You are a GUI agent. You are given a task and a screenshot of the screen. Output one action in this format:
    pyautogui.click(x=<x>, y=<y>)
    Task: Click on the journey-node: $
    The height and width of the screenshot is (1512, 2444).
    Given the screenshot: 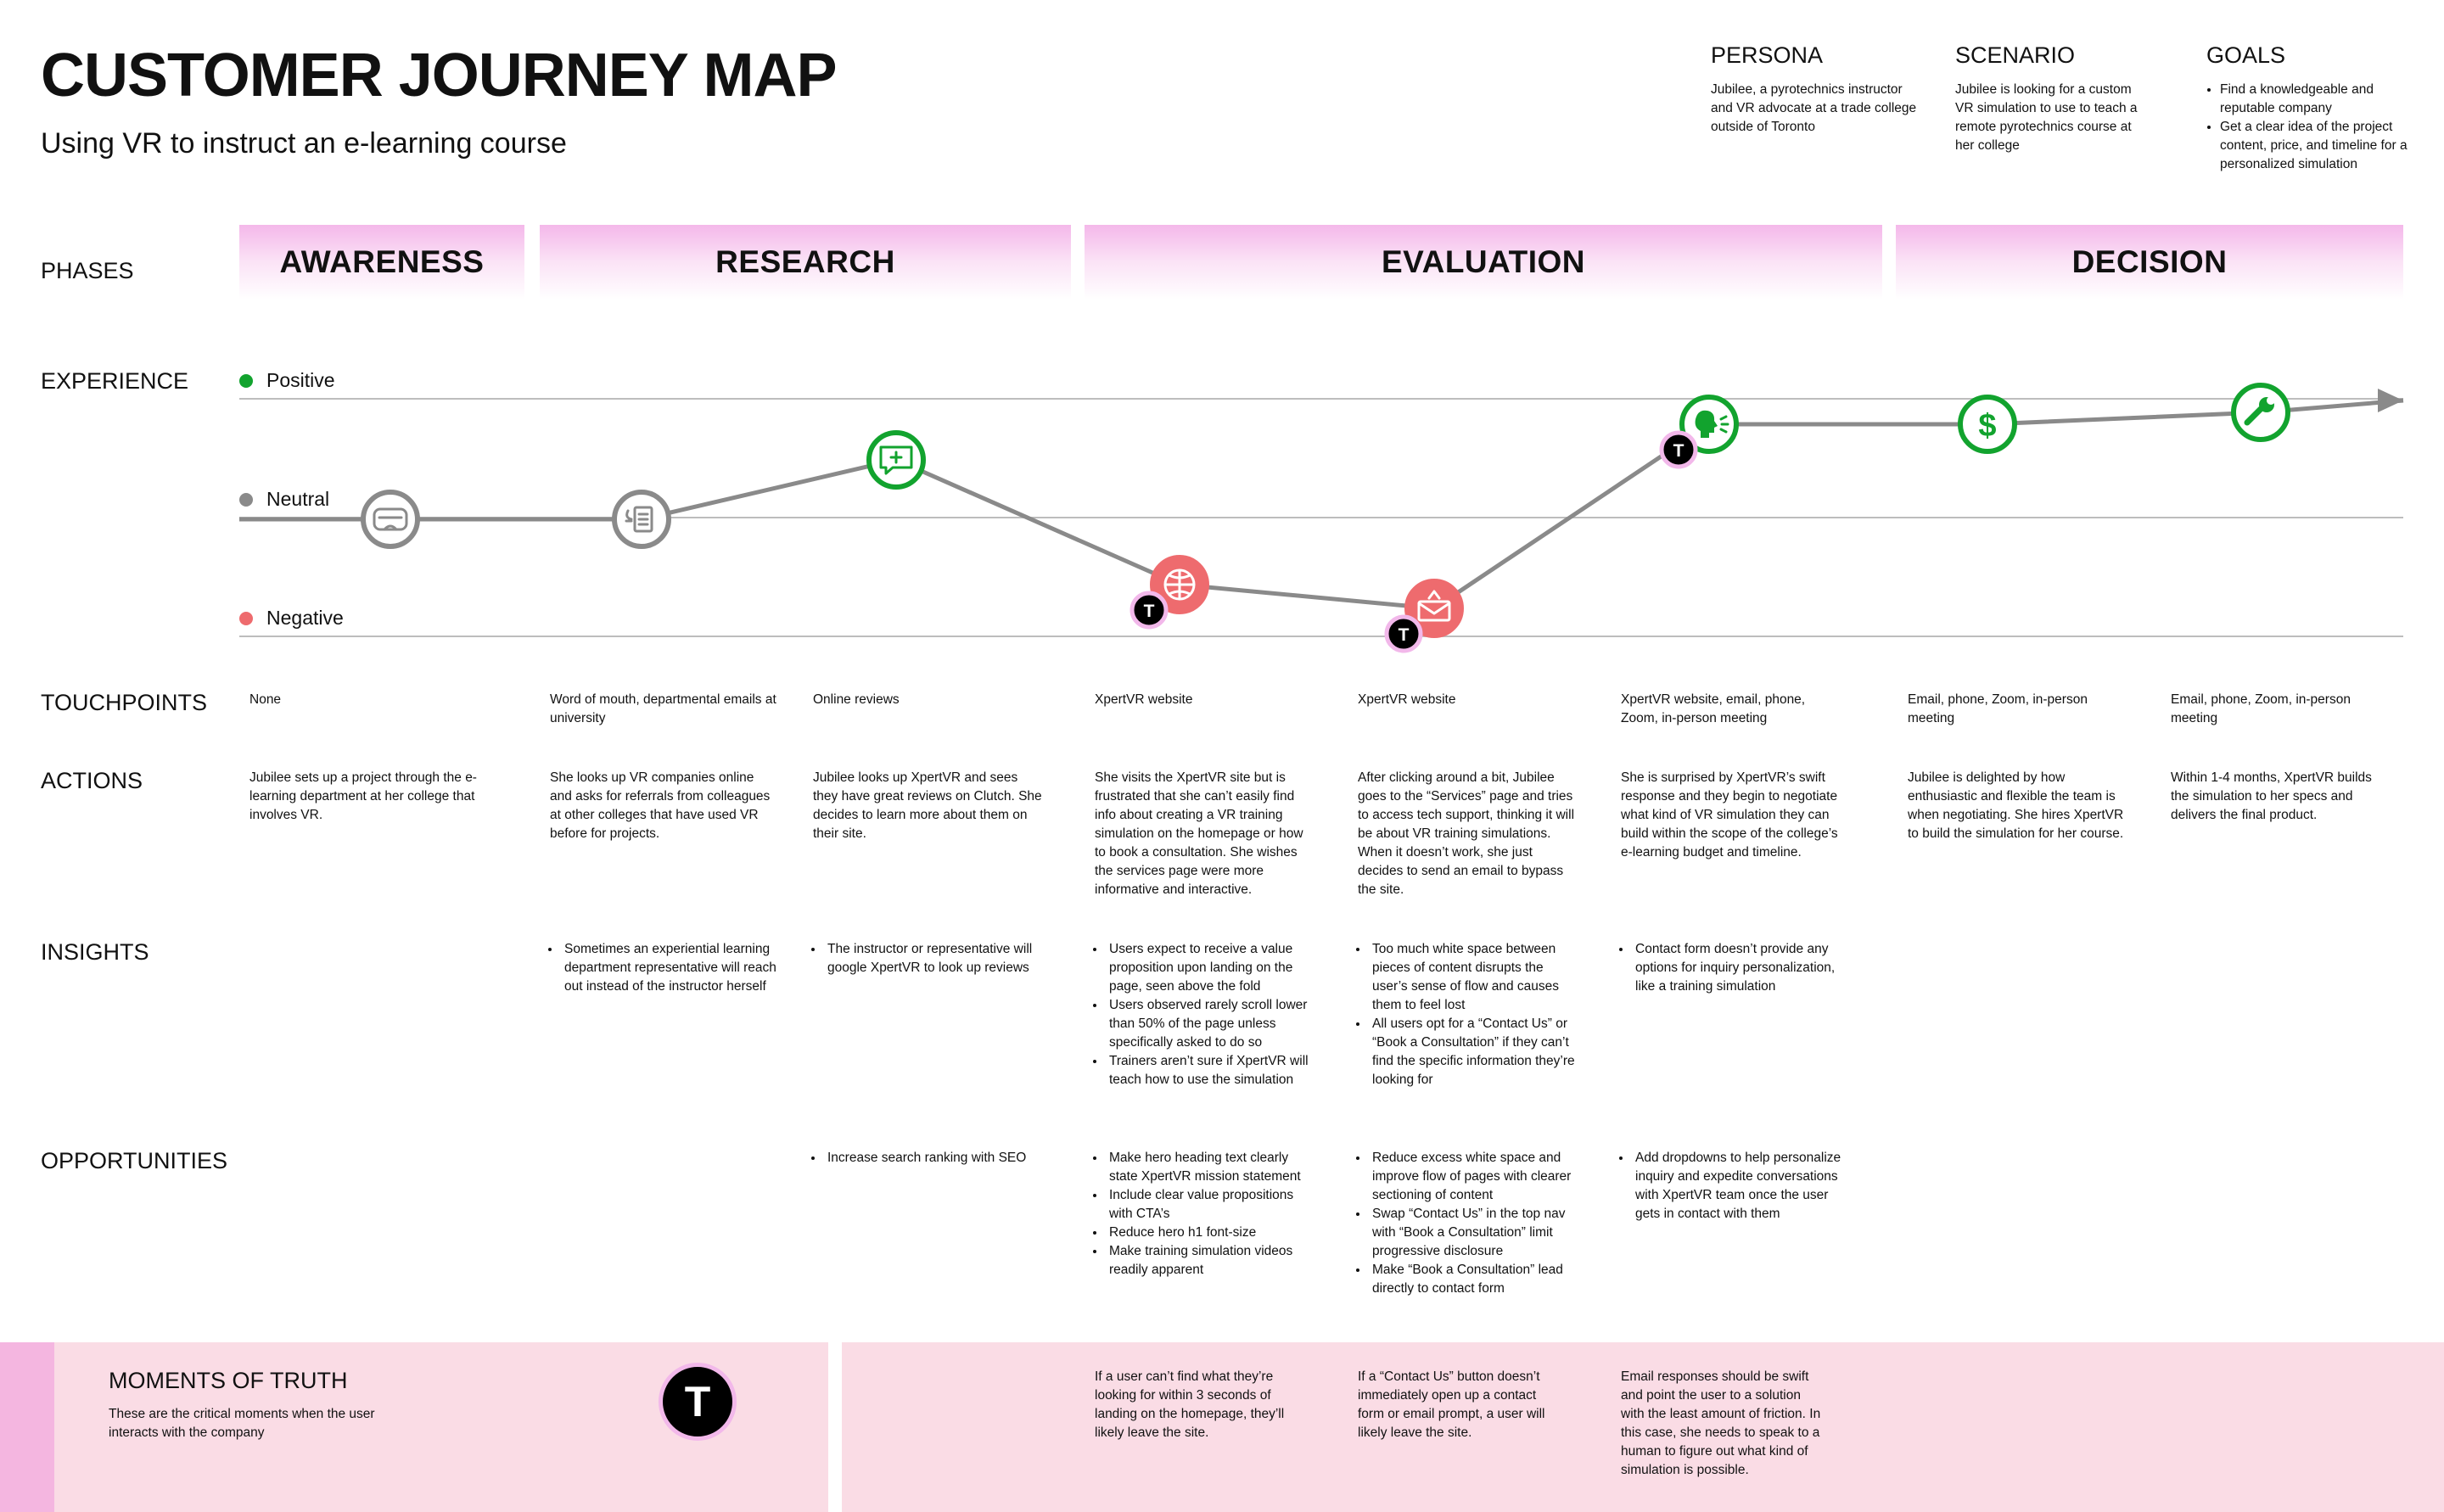 What is the action you would take?
    pyautogui.click(x=1987, y=424)
    